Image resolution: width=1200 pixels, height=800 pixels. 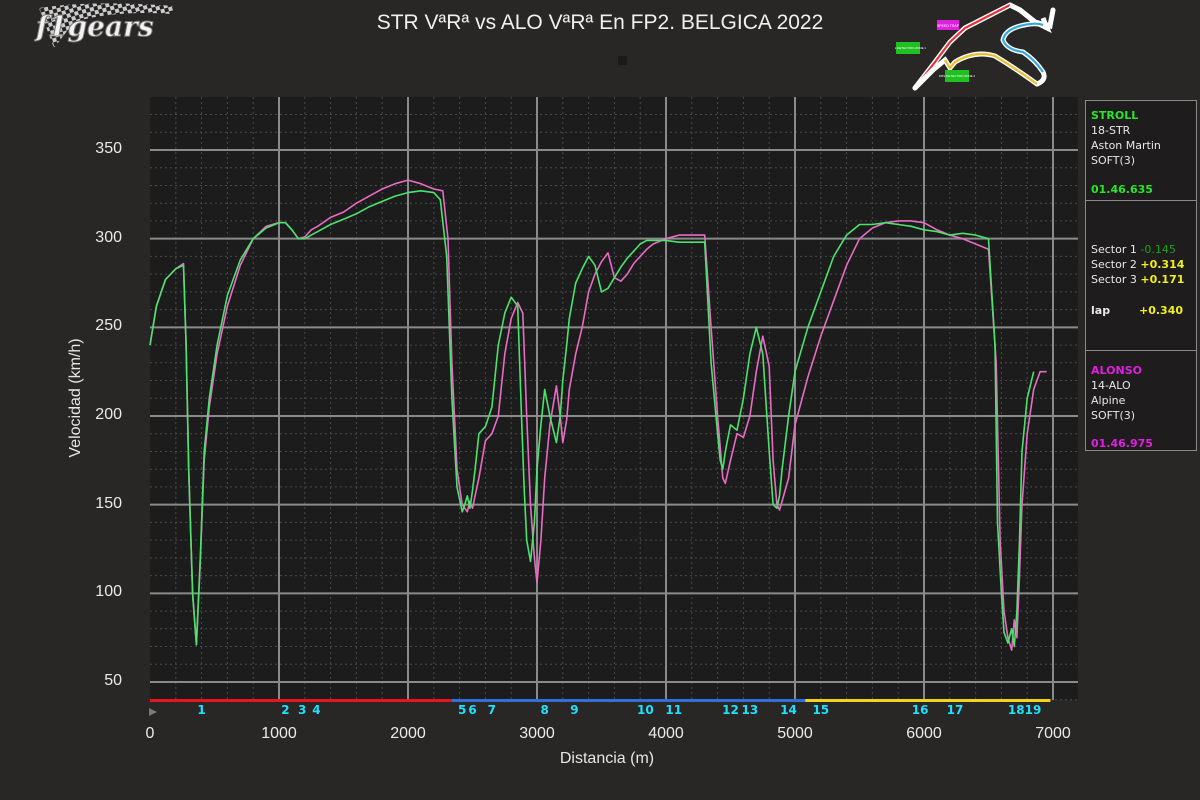 What do you see at coordinates (1101, 310) in the screenshot?
I see `lap-delta-label: lap` at bounding box center [1101, 310].